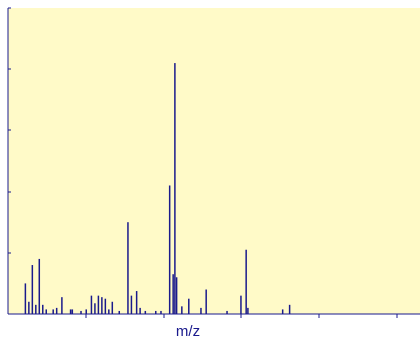 The width and height of the screenshot is (420, 341). What do you see at coordinates (188, 331) in the screenshot?
I see `x-axis-label: m/z` at bounding box center [188, 331].